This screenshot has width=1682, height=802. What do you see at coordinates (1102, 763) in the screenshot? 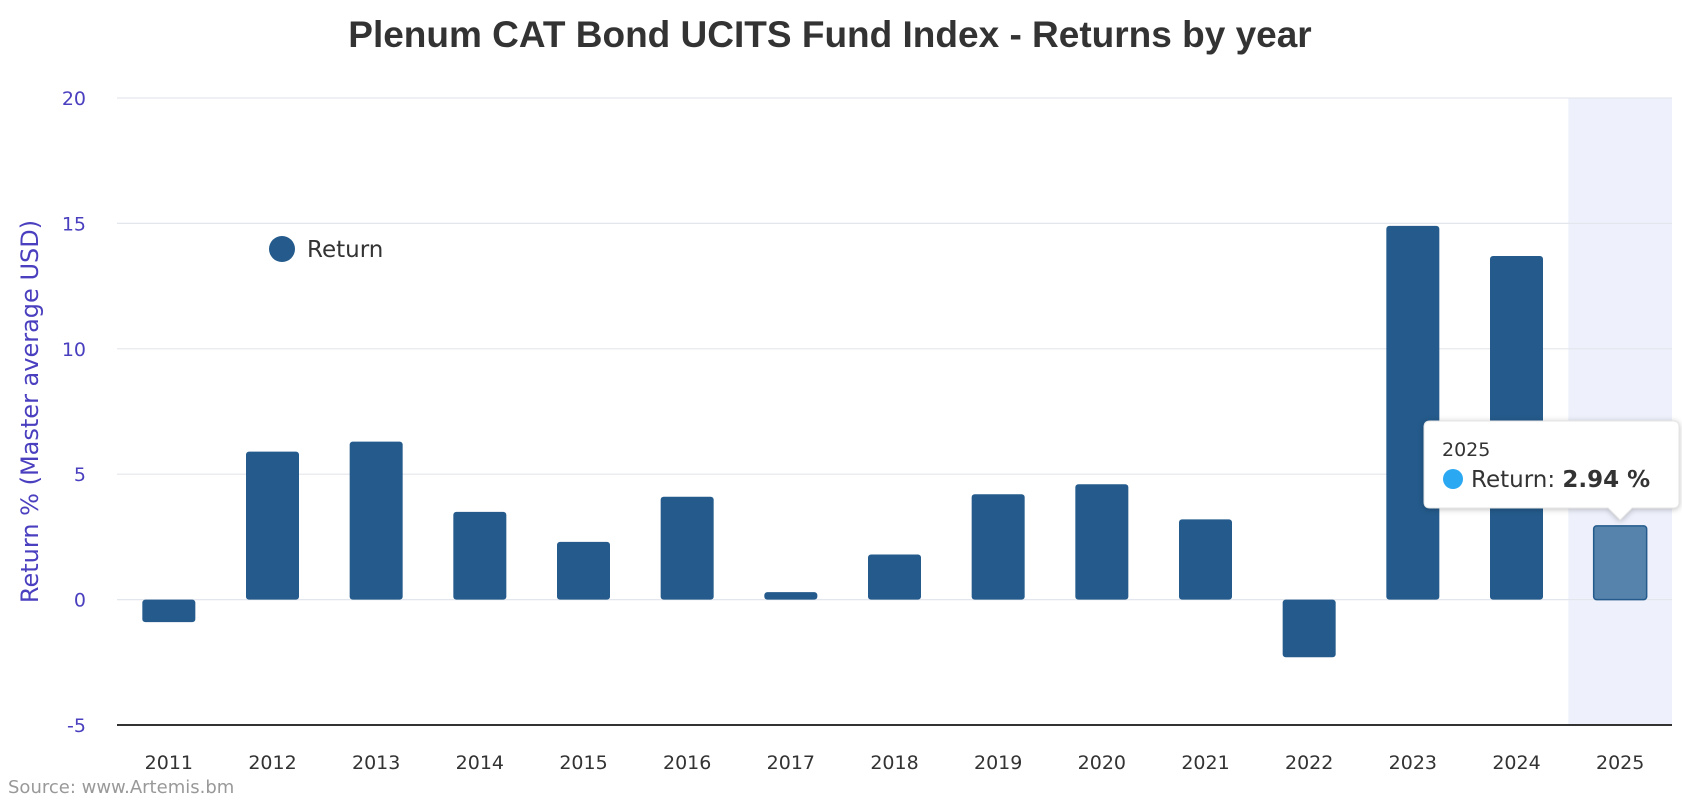
I see `x-tick-label: 2020` at bounding box center [1102, 763].